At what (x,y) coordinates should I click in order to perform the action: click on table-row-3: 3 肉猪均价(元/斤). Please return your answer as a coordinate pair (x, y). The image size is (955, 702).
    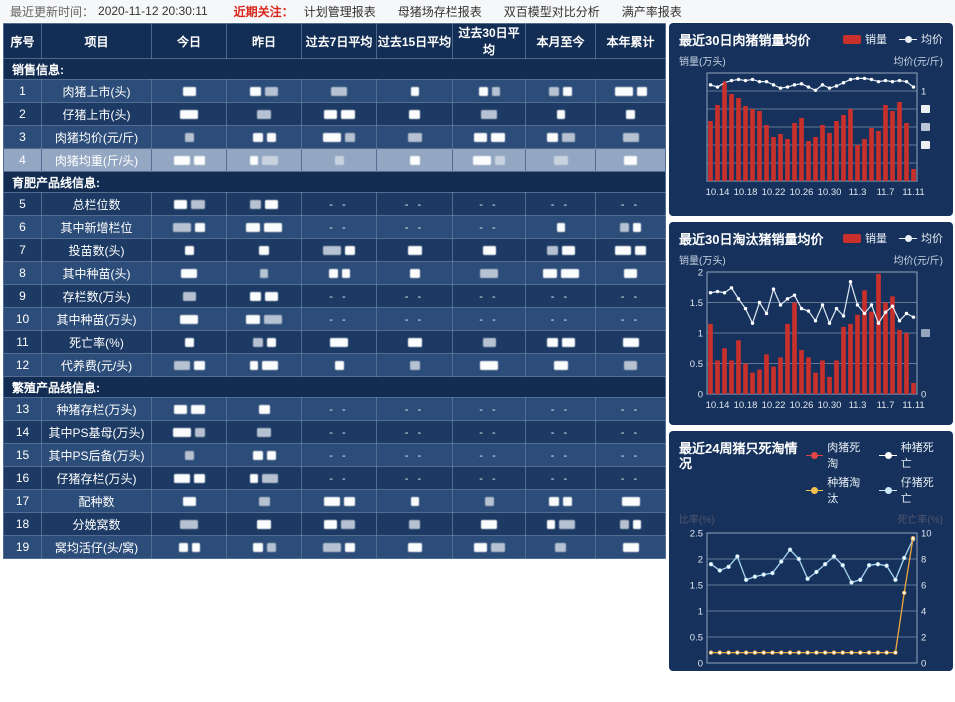
    Looking at the image, I should click on (334, 137).